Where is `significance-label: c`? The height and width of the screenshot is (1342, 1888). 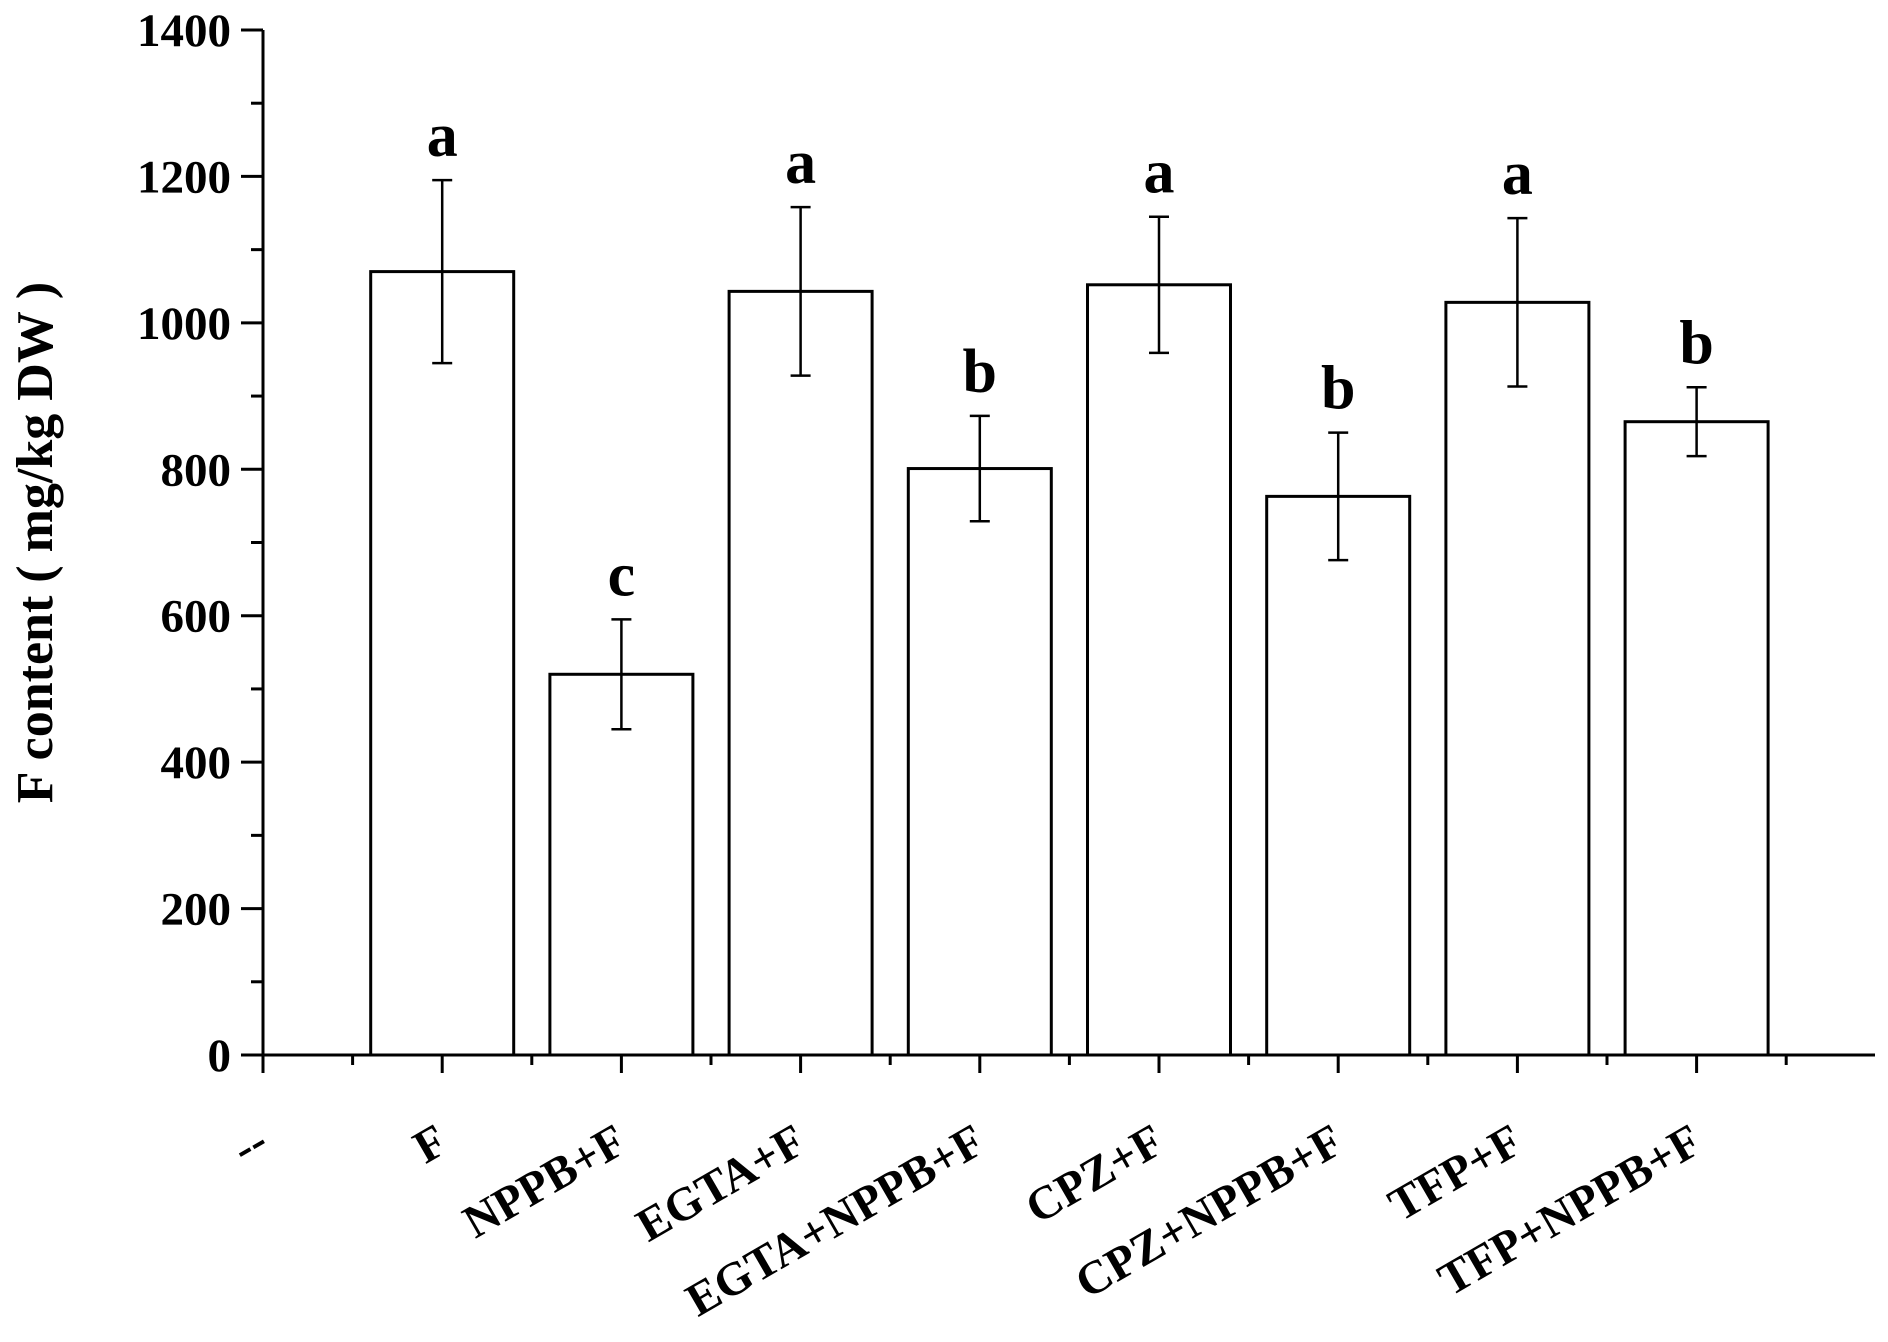 significance-label: c is located at coordinates (622, 575).